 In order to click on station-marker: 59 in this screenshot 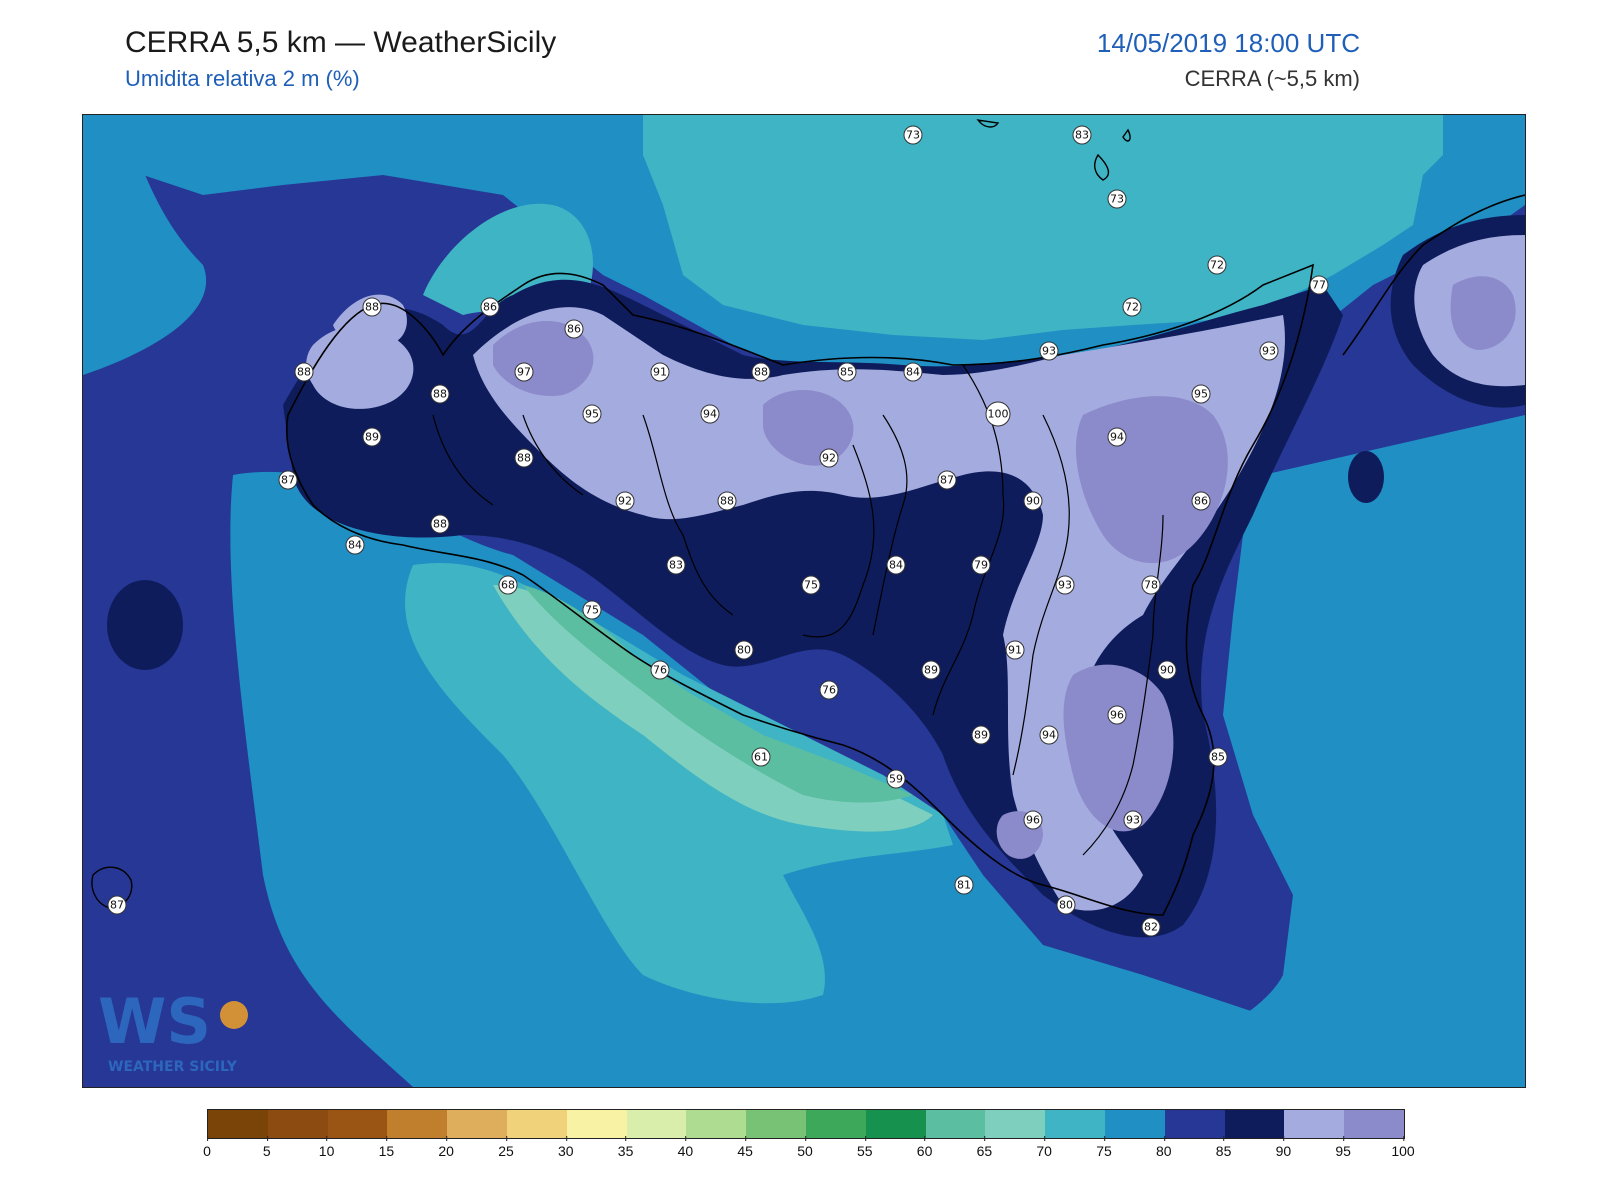, I will do `click(896, 779)`.